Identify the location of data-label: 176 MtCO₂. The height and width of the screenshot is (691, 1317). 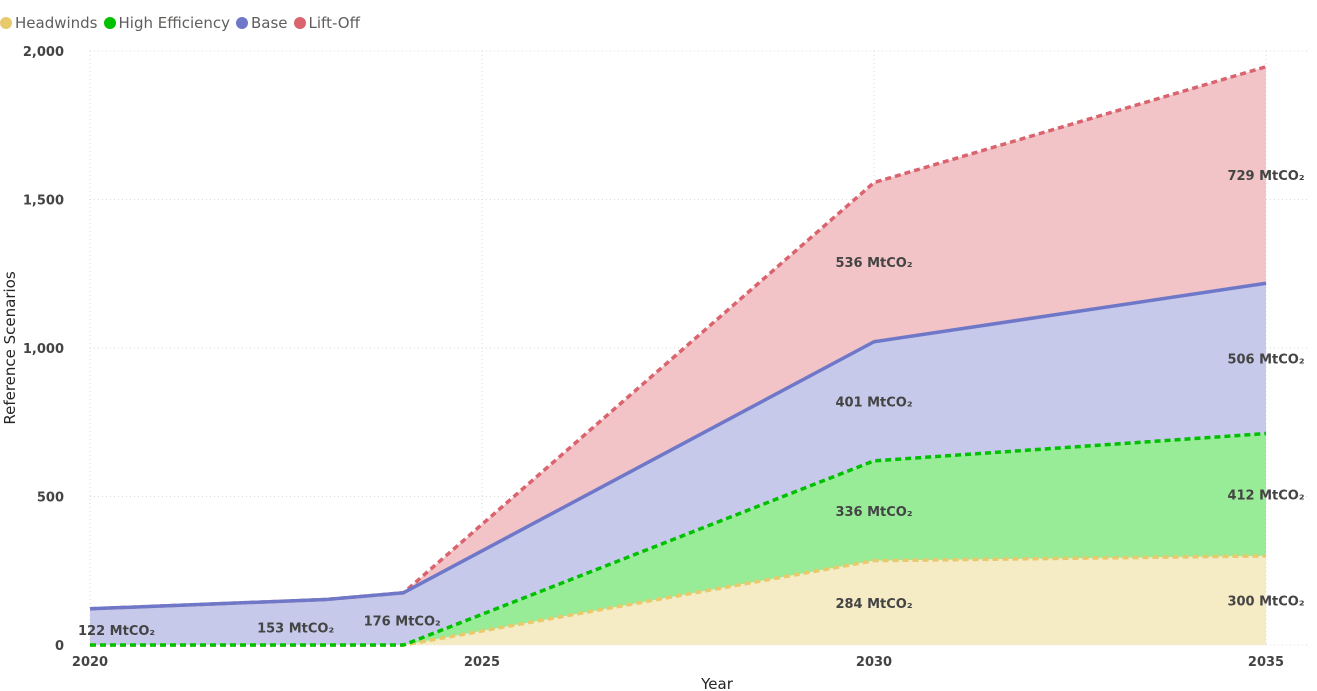
(402, 622).